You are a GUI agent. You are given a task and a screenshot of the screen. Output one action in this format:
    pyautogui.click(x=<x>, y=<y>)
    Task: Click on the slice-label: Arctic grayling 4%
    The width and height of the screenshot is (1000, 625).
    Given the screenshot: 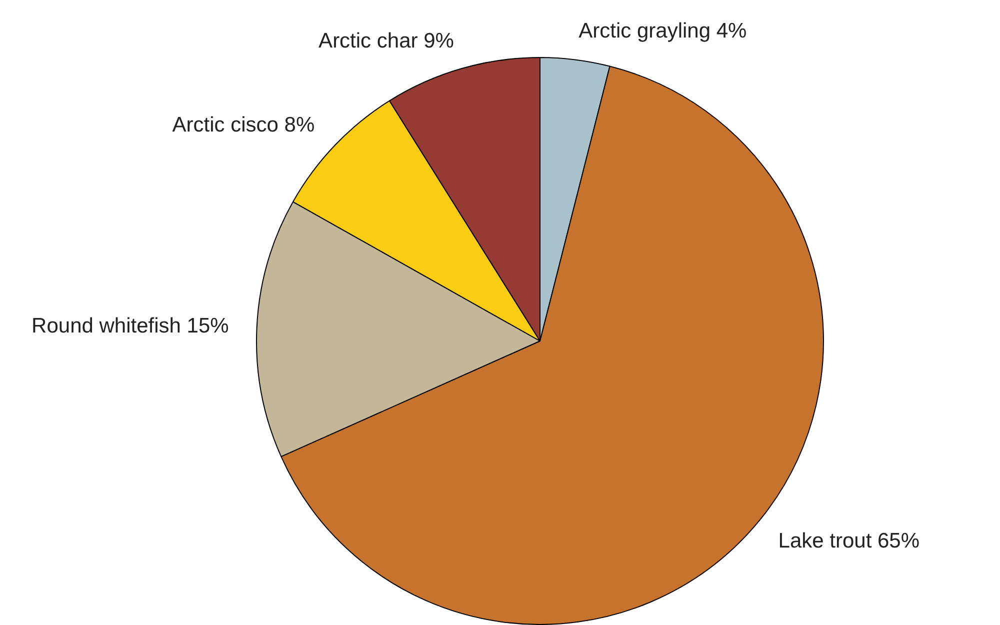 What is the action you would take?
    pyautogui.click(x=662, y=31)
    